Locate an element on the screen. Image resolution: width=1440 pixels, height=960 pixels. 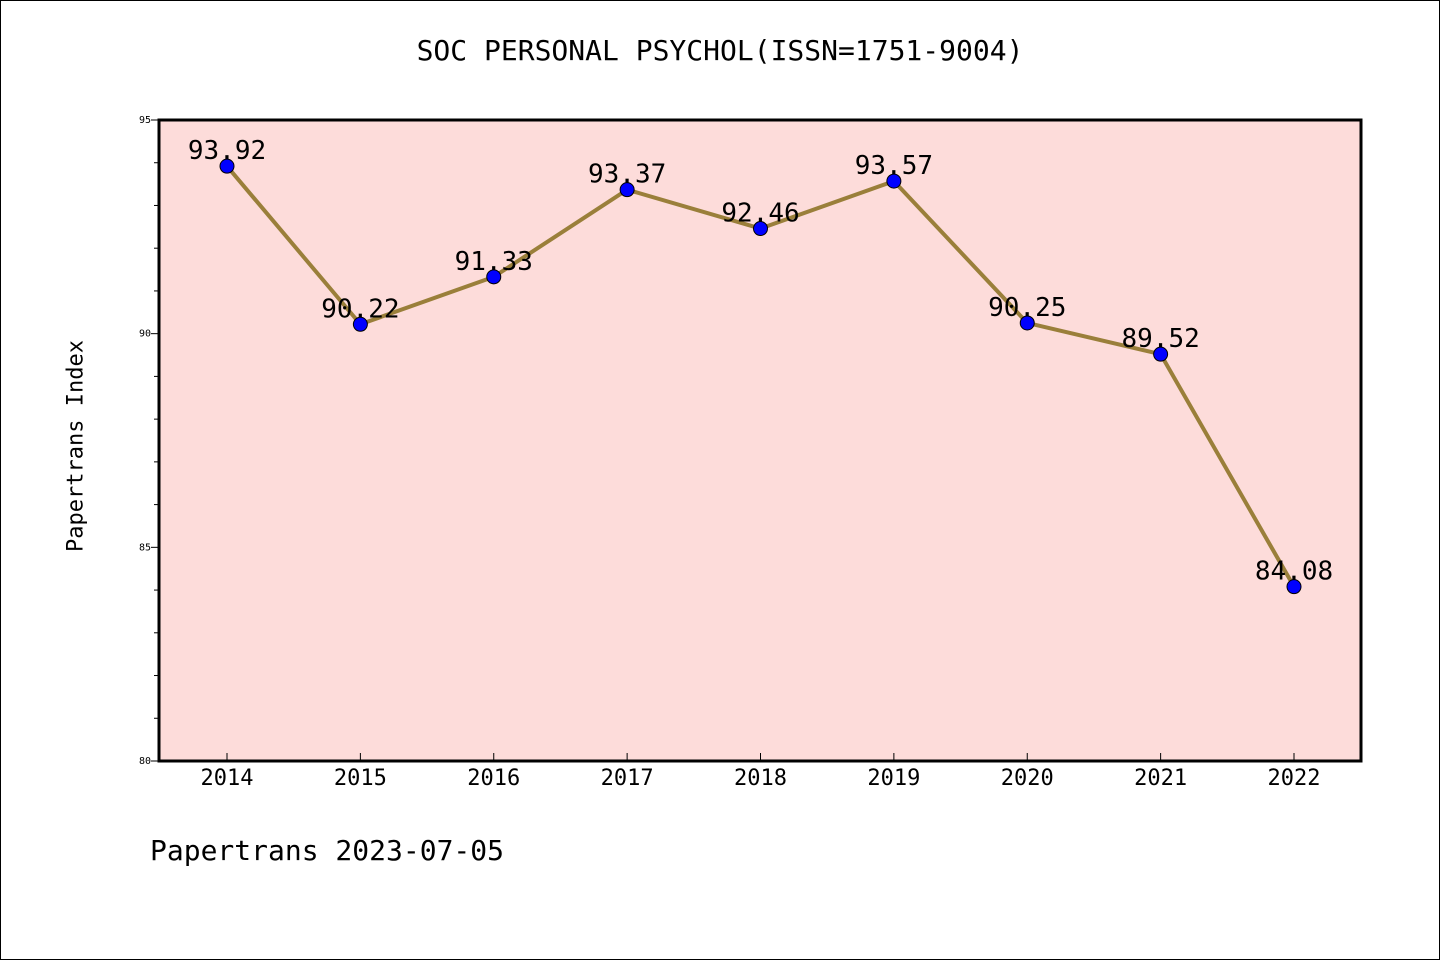
x-tick-label: 2016 is located at coordinates (493, 778).